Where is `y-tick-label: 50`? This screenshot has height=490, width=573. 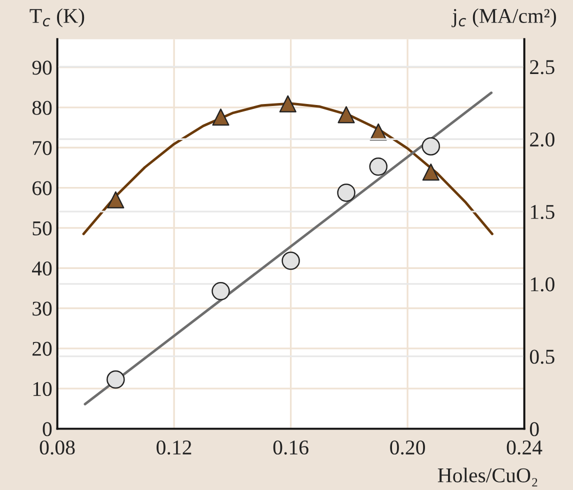
y-tick-label: 50 is located at coordinates (42, 228).